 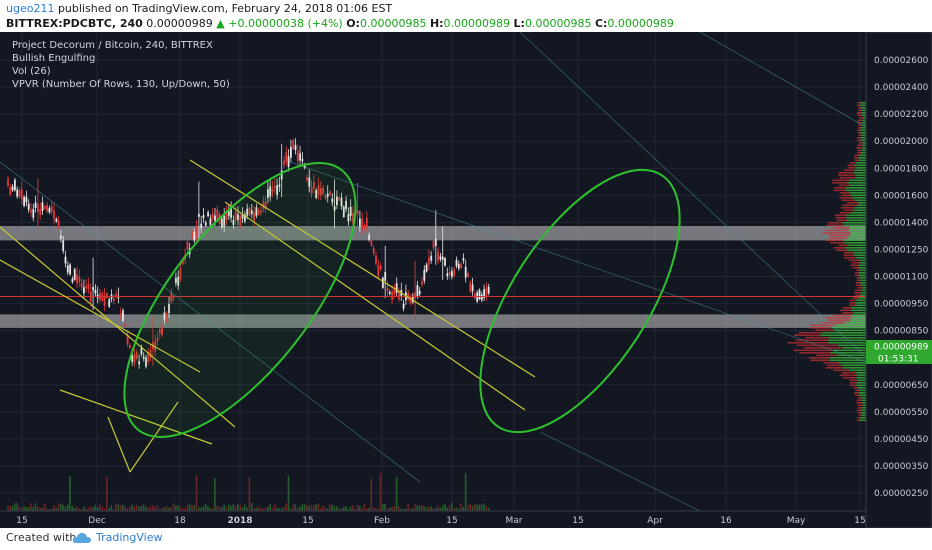 What do you see at coordinates (898, 280) in the screenshot?
I see `price-axis-panel` at bounding box center [898, 280].